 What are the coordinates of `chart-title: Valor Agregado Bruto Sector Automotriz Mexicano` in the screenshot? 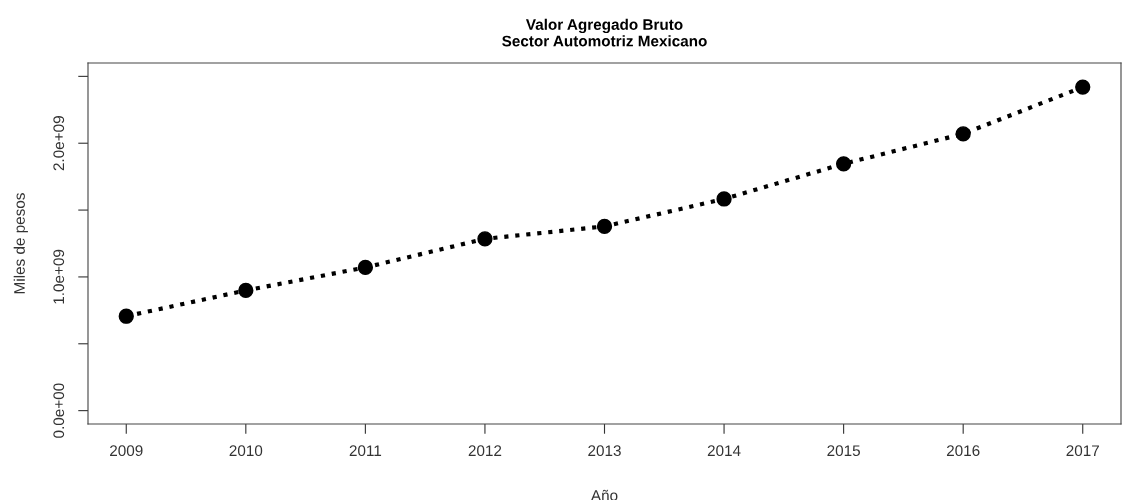 It's located at (604, 32).